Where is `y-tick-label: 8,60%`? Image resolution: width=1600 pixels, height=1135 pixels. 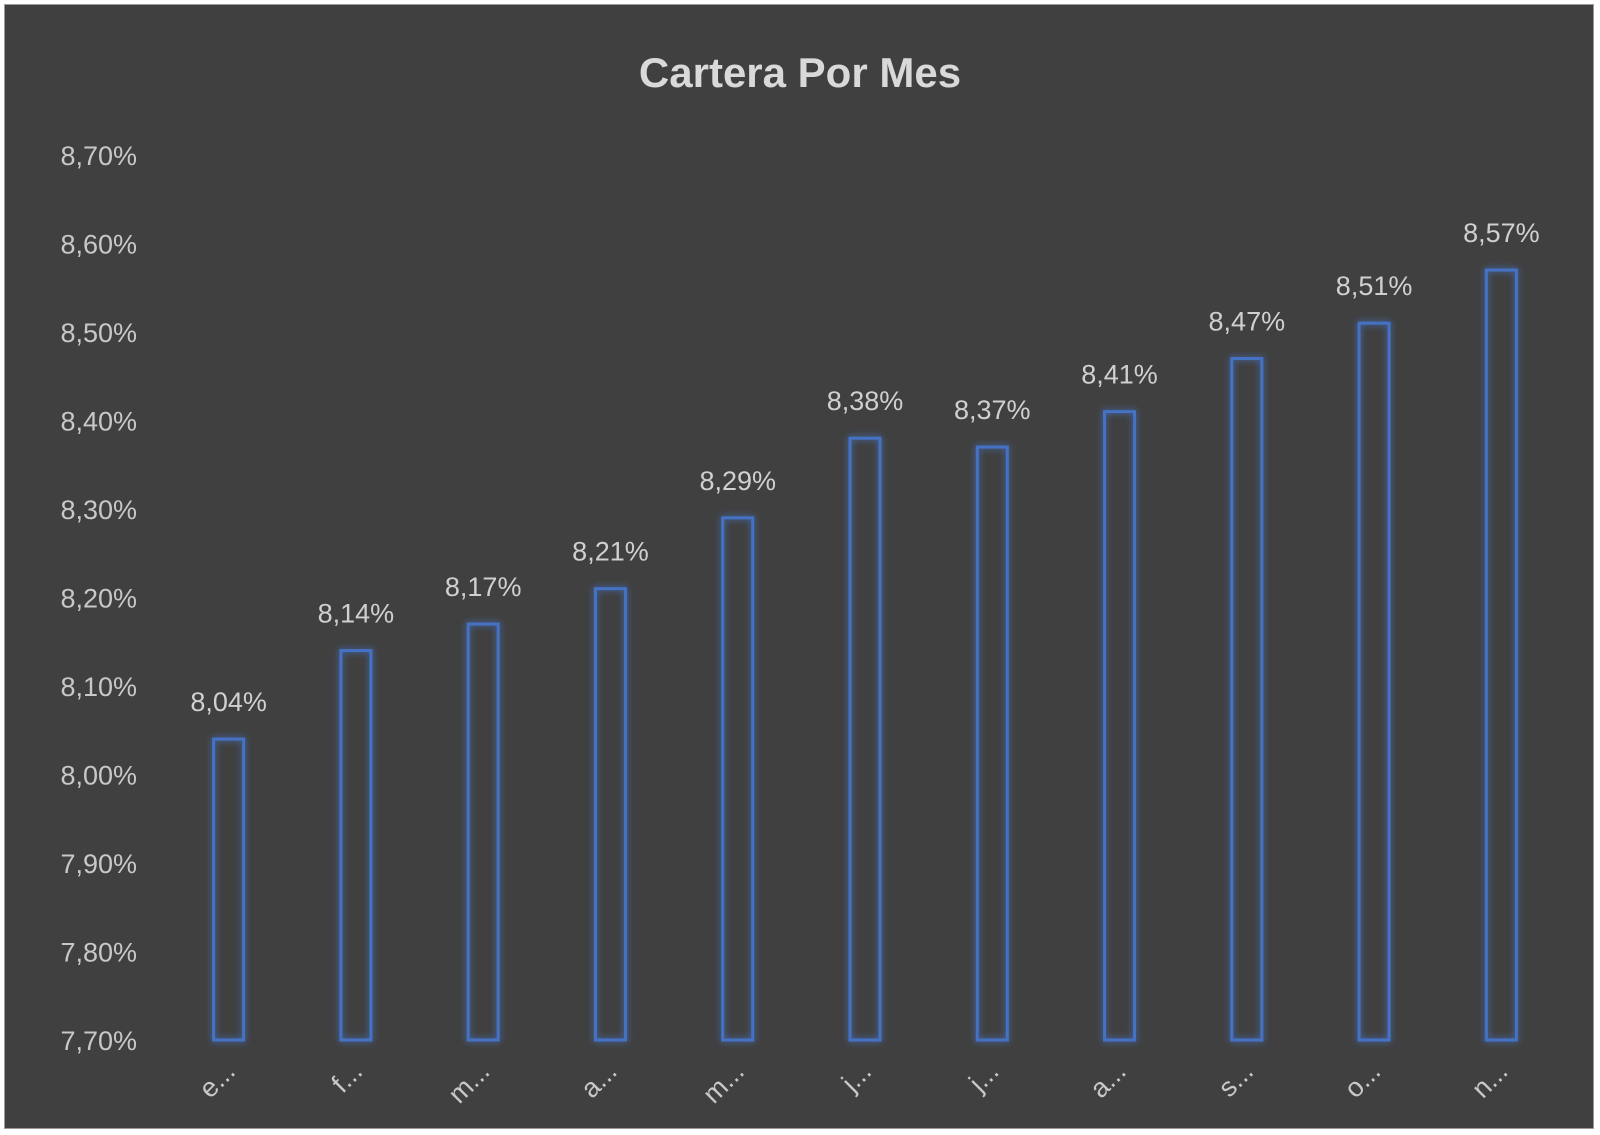
y-tick-label: 8,60% is located at coordinates (98, 245).